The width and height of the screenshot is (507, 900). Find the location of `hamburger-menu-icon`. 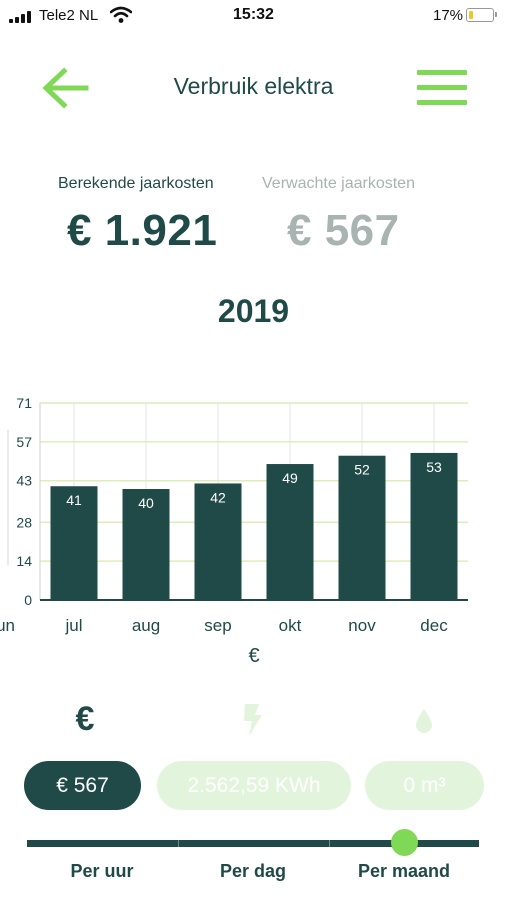

hamburger-menu-icon is located at coordinates (442, 88).